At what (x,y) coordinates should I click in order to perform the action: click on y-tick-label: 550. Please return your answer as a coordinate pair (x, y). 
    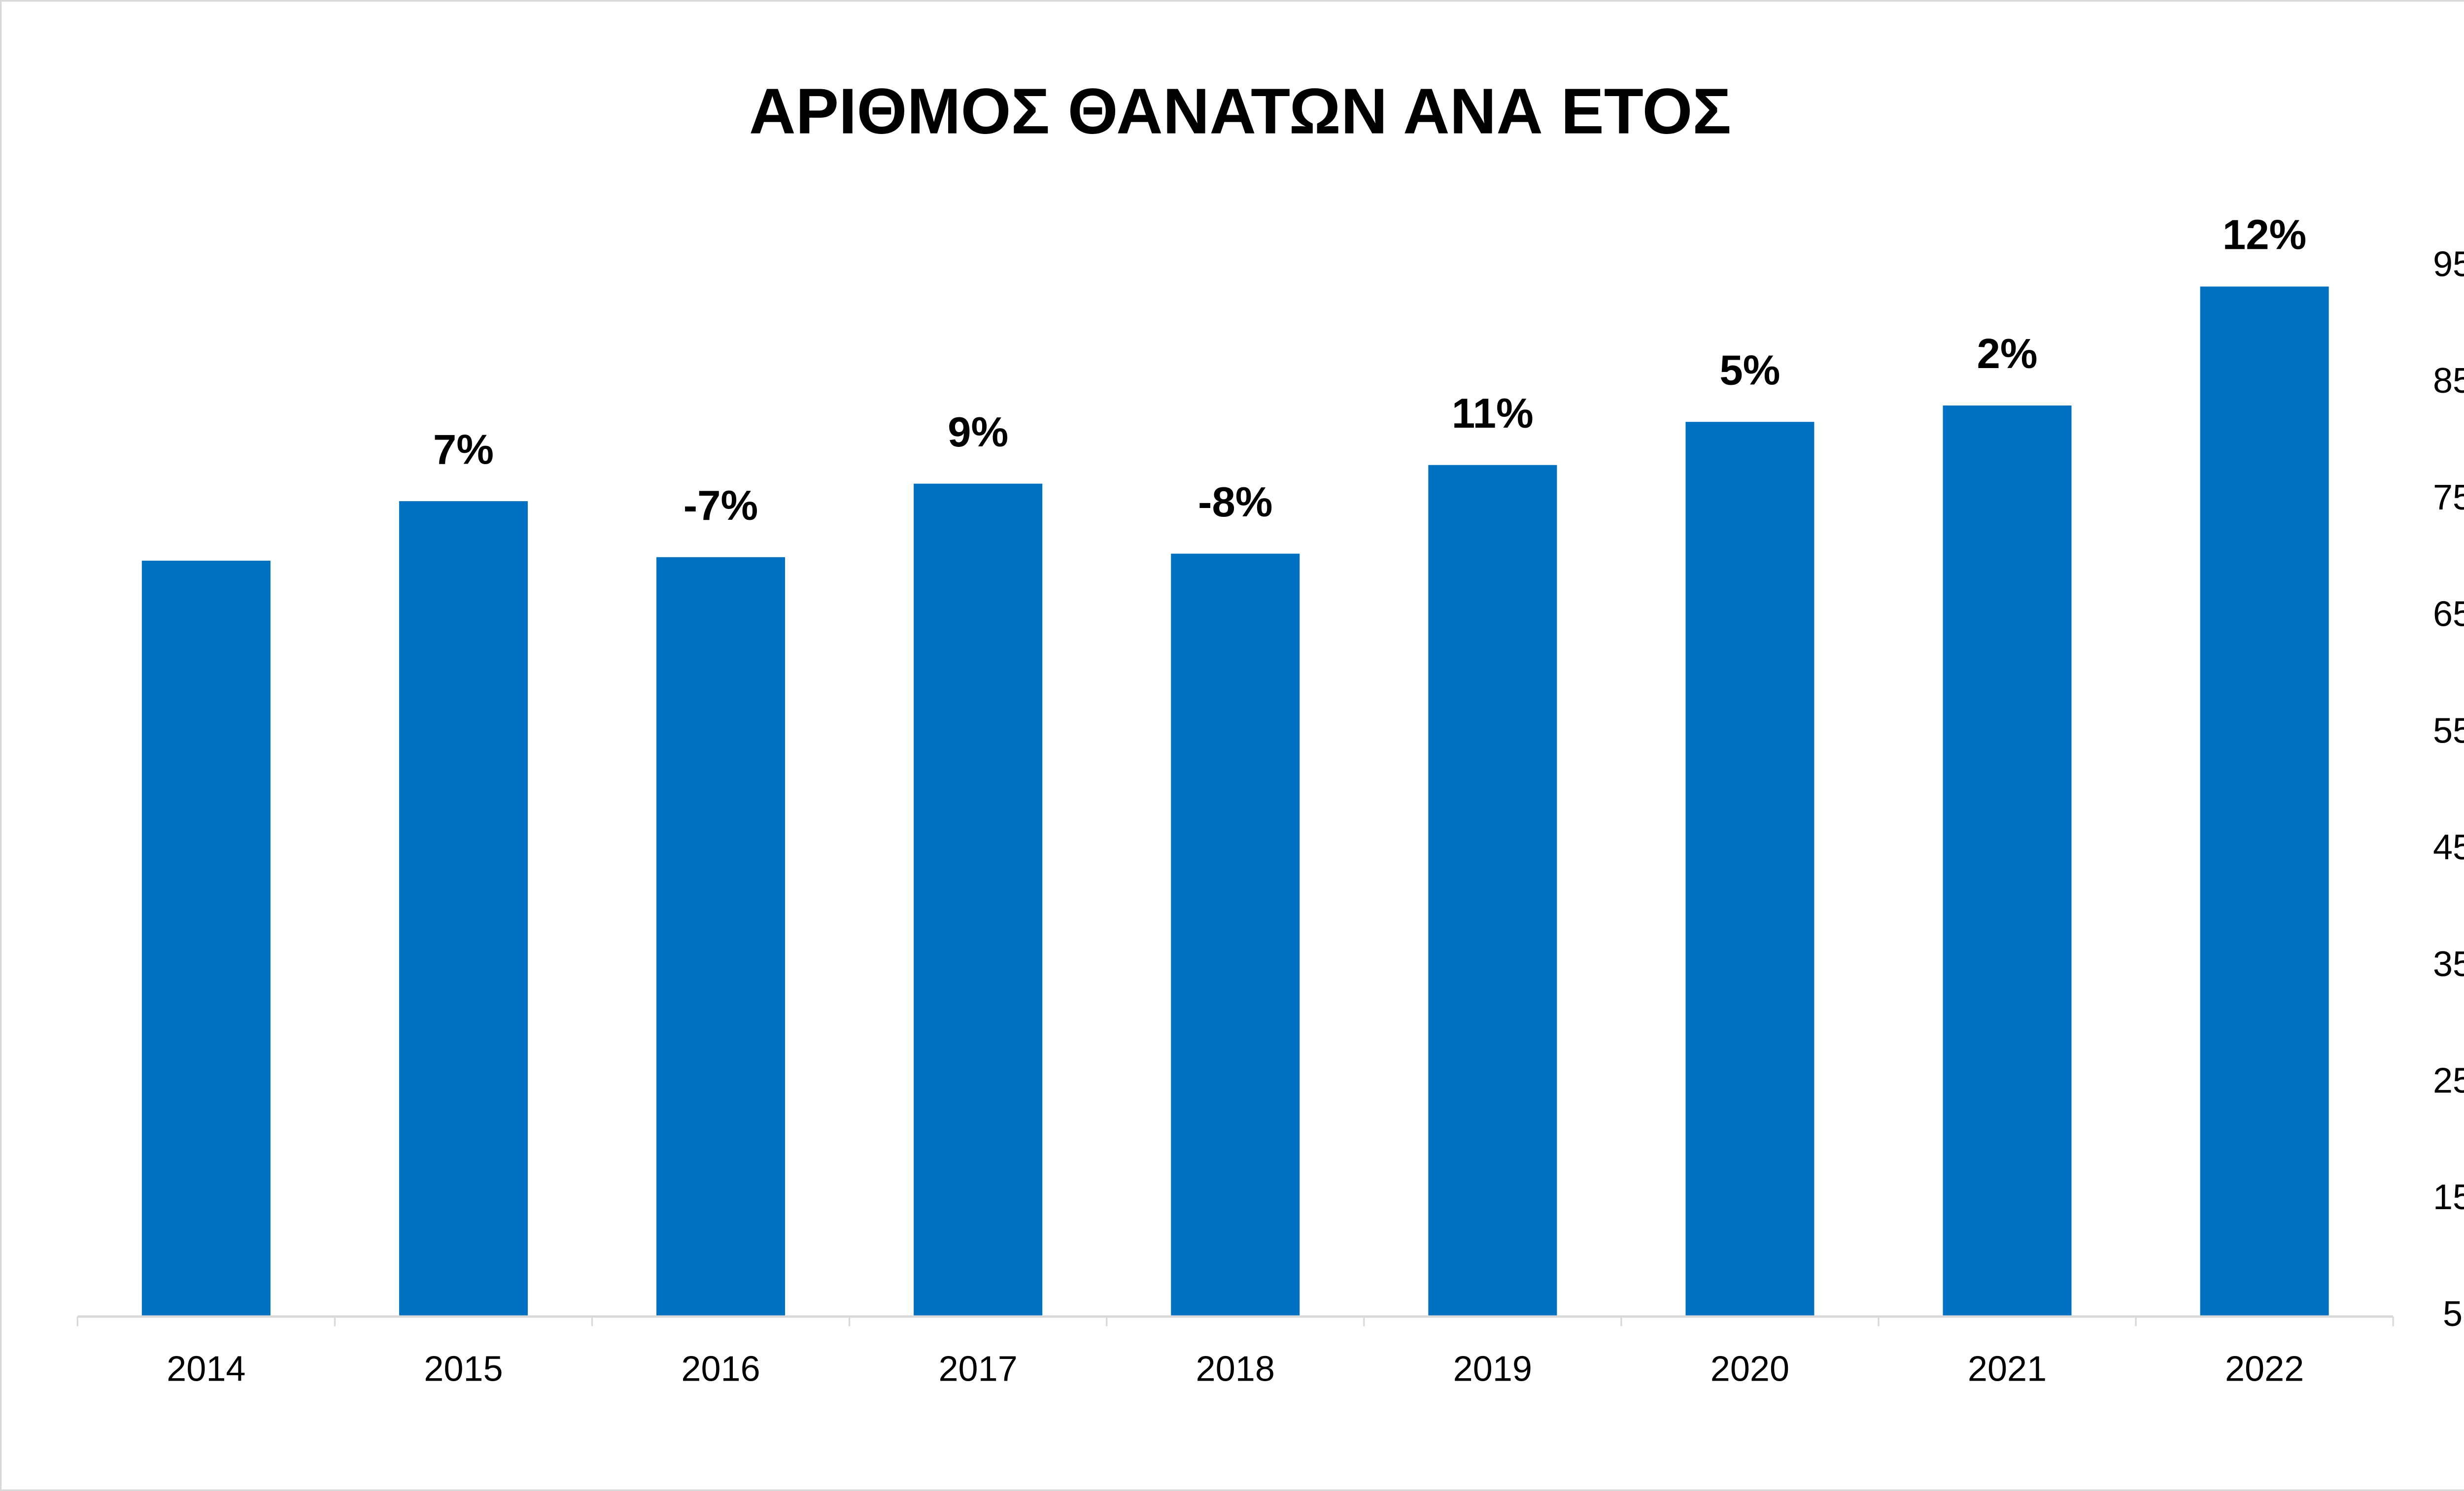
    Looking at the image, I should click on (2448, 730).